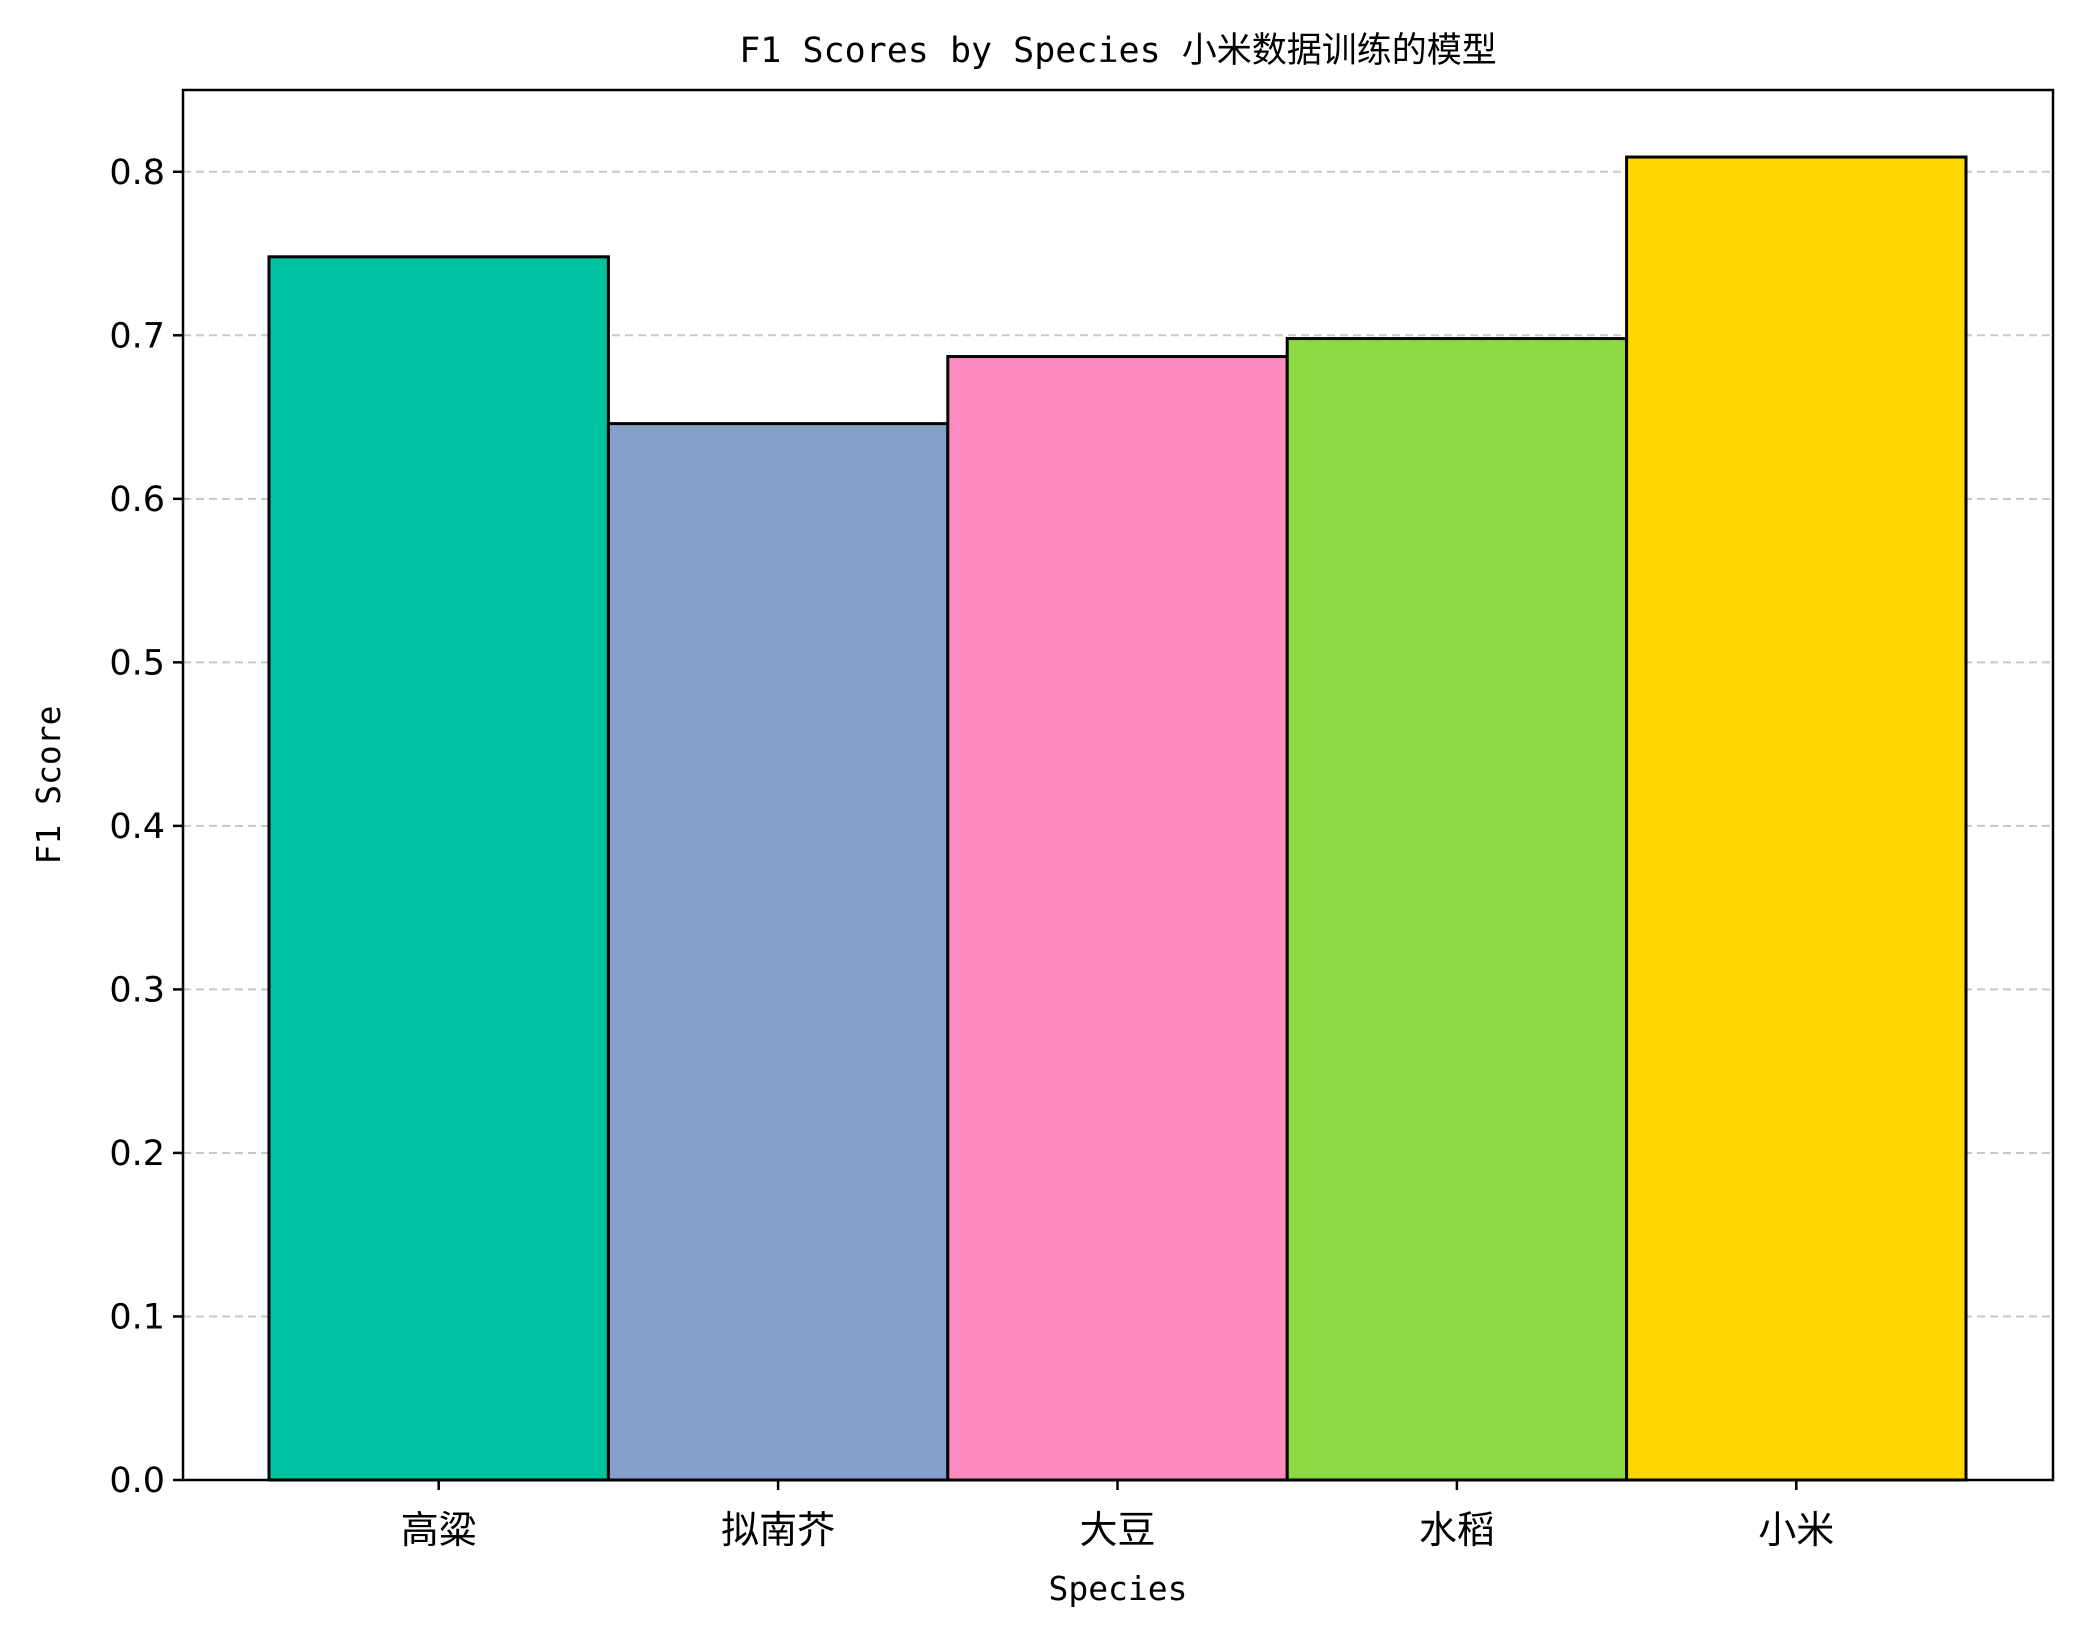  I want to click on x-tick-label: 水稻, so click(1457, 1530).